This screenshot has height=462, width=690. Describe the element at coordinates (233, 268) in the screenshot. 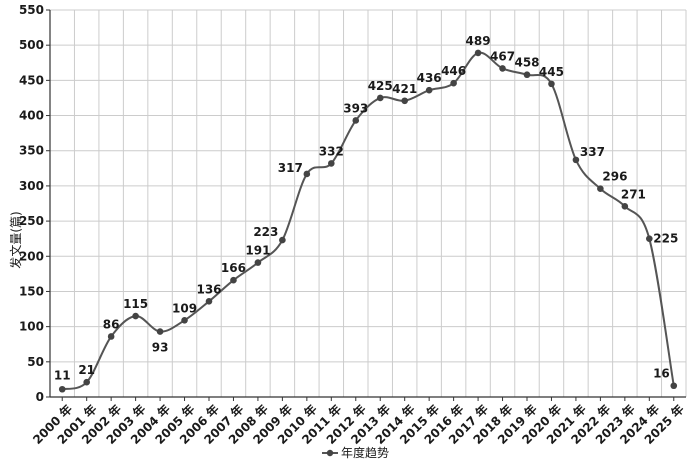

I see `data-label: 166` at that location.